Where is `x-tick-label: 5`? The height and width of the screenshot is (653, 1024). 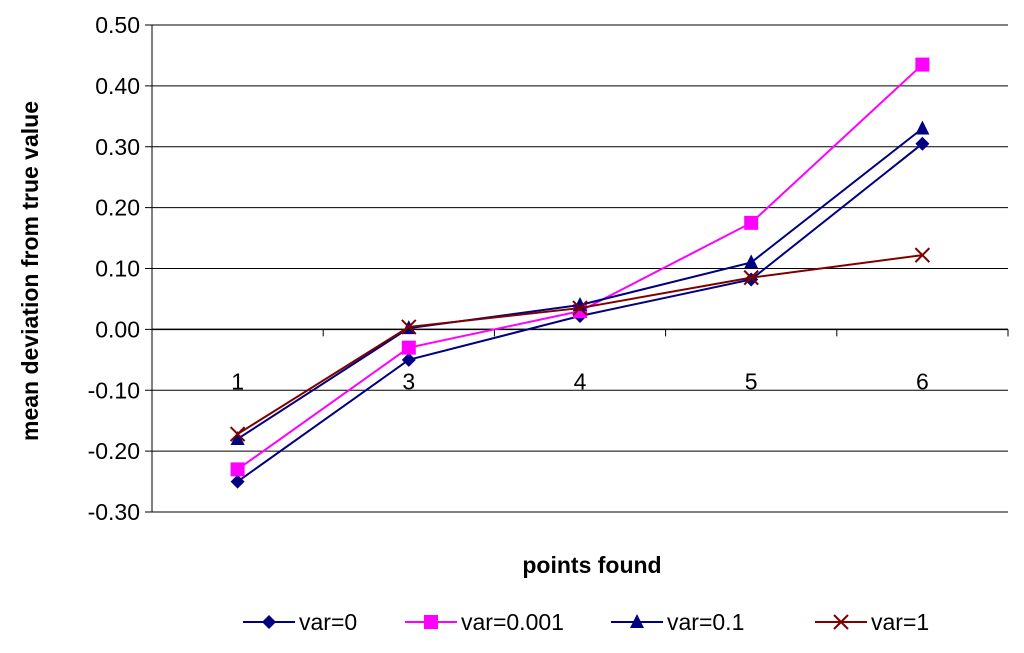 x-tick-label: 5 is located at coordinates (751, 381).